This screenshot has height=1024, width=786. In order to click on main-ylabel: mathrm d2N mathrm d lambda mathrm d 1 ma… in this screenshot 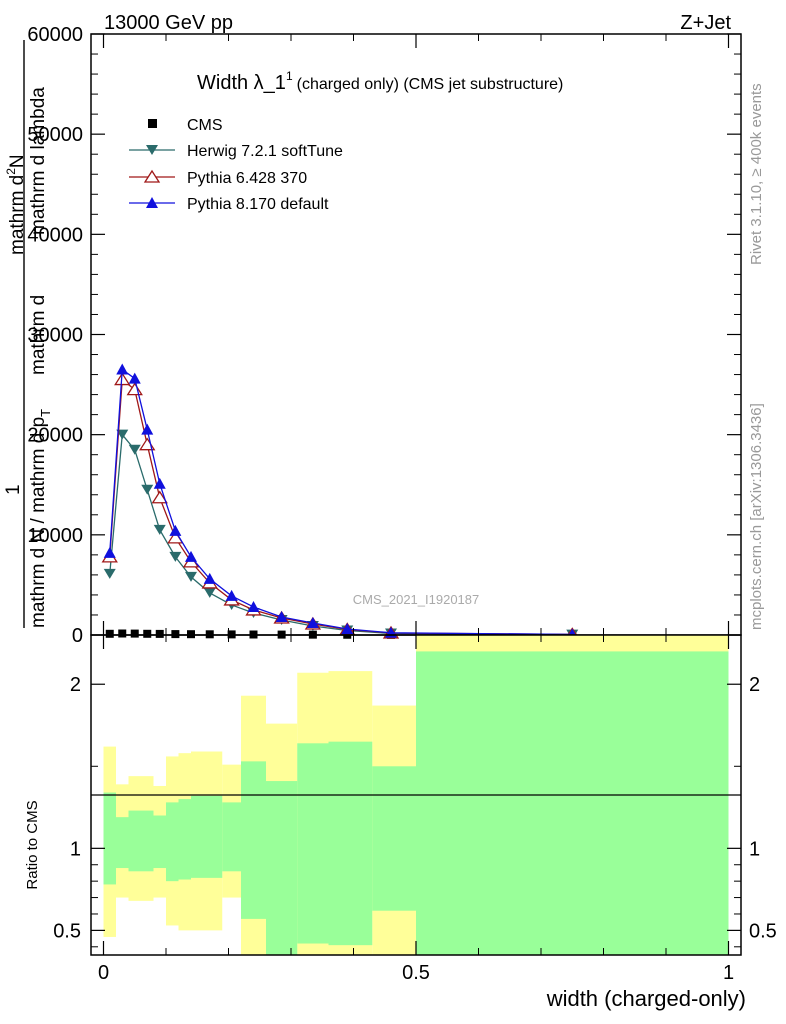, I will do `click(28, 334)`.